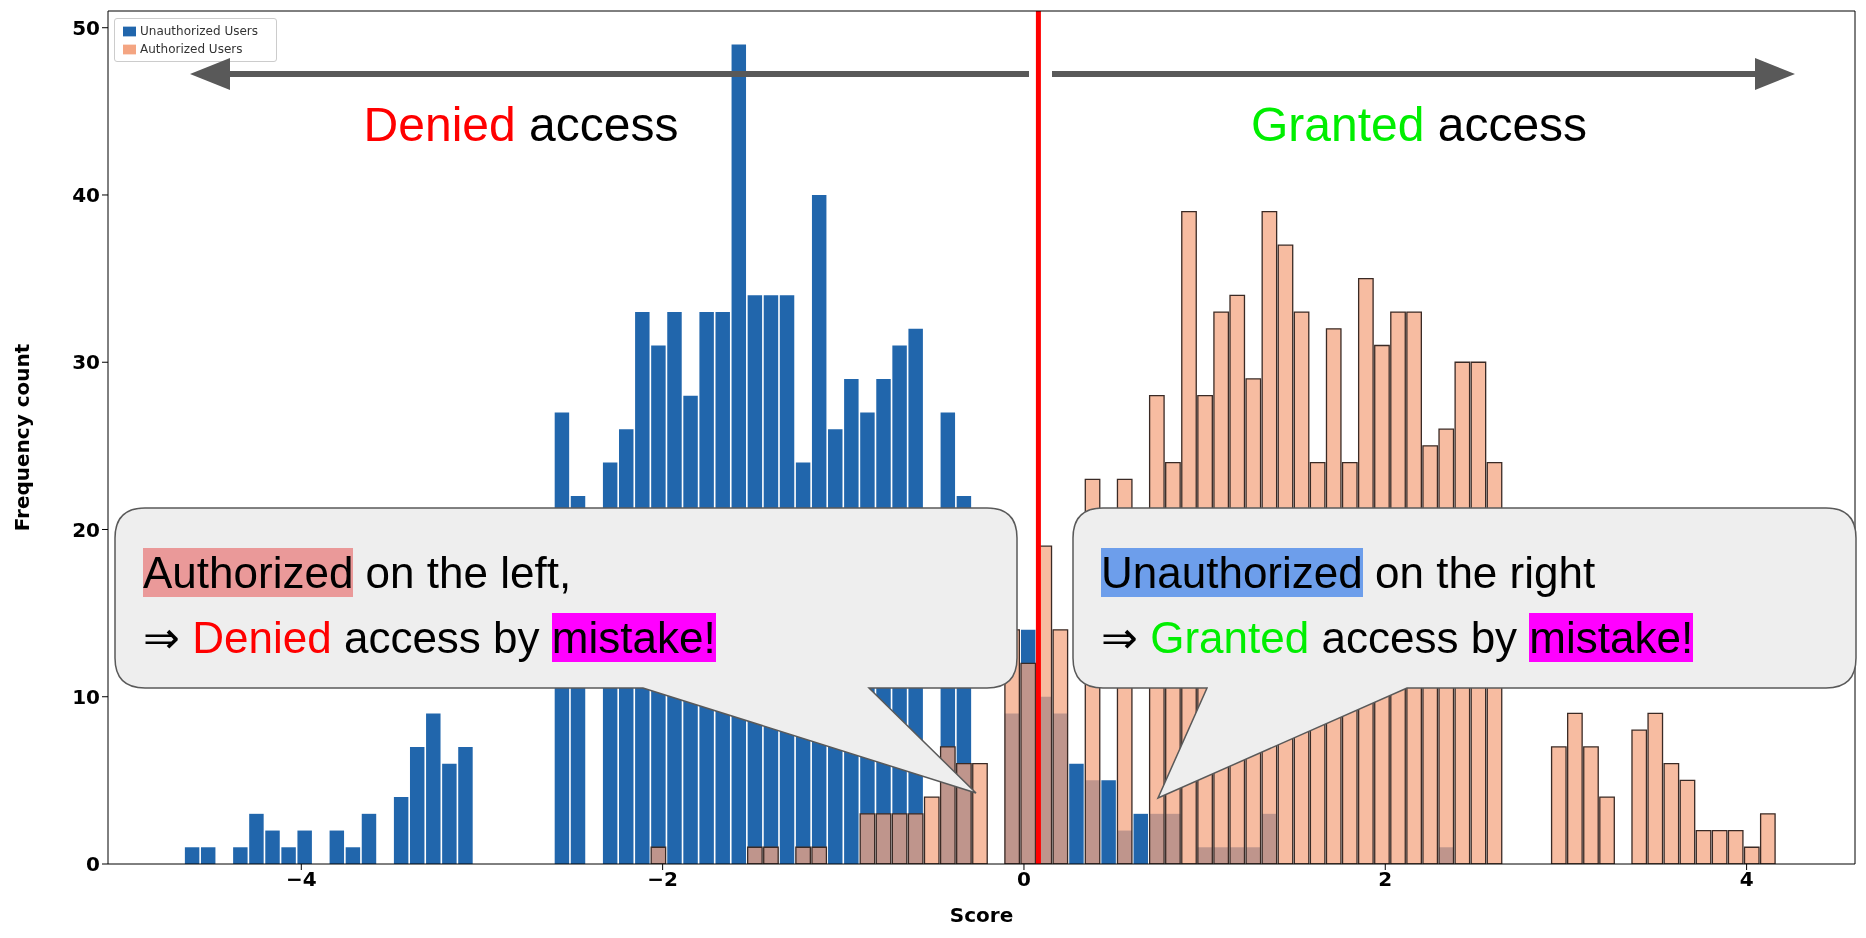  I want to click on x-tick-label: 2, so click(1385, 879).